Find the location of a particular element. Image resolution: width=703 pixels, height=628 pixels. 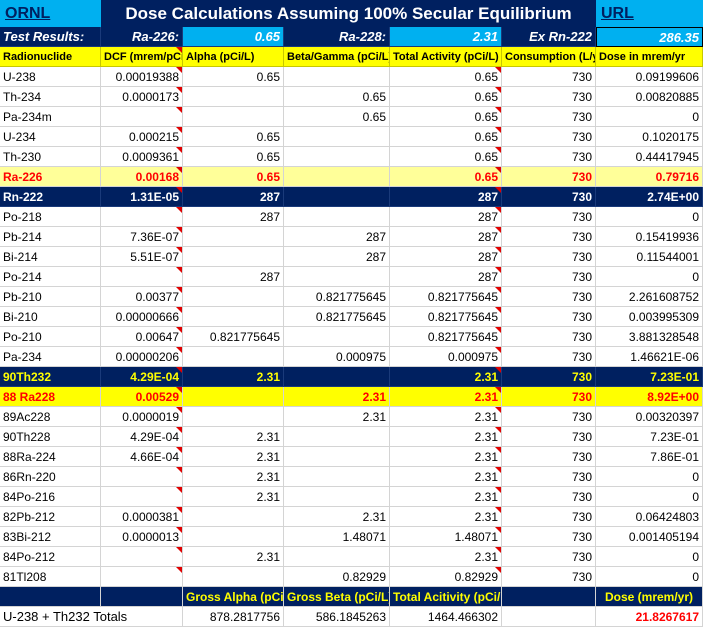

cell-alpha: 0.821775645 is located at coordinates (233, 337).